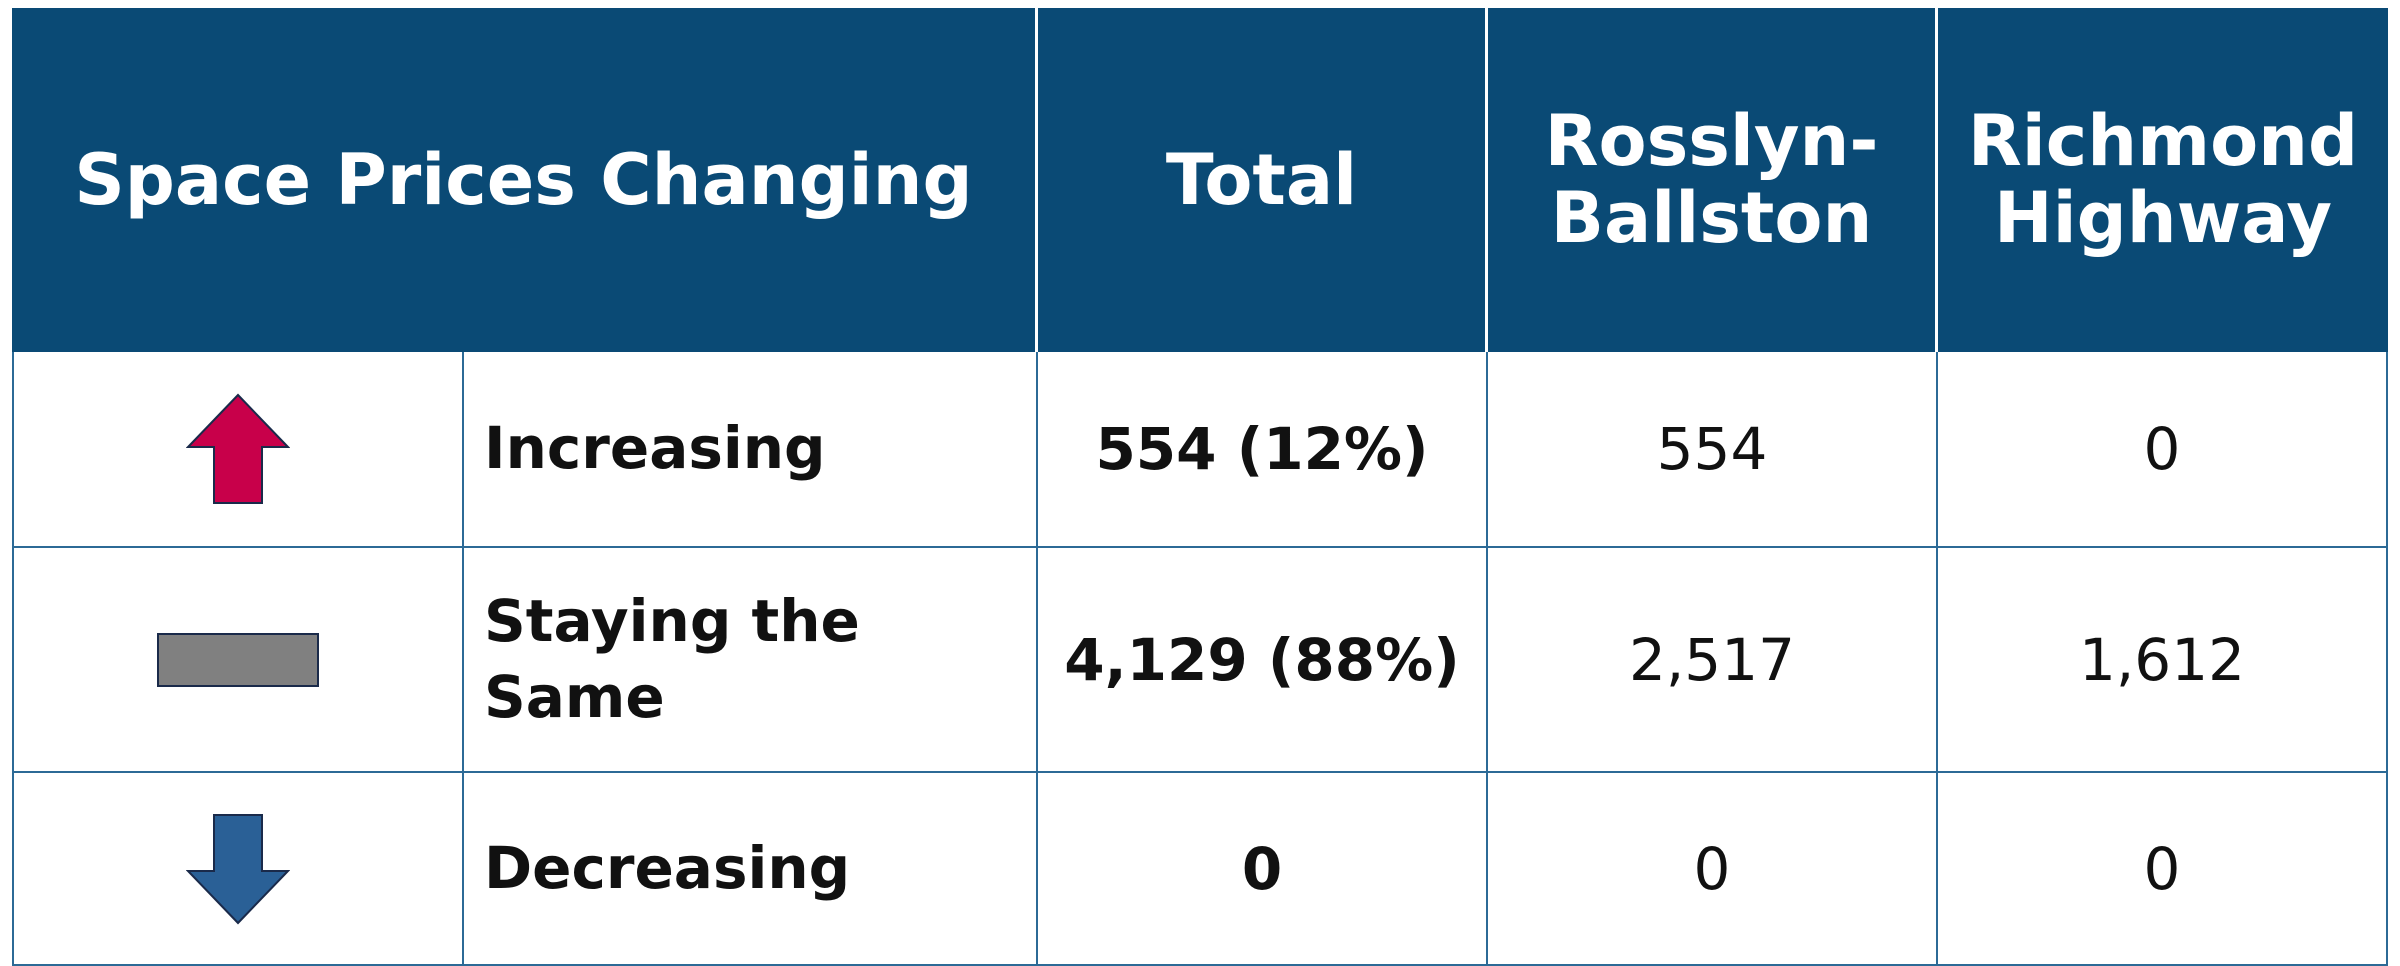 This screenshot has width=2400, height=966. Describe the element at coordinates (1713, 180) in the screenshot. I see `header-cell: Rosslyn-Ballston` at that location.